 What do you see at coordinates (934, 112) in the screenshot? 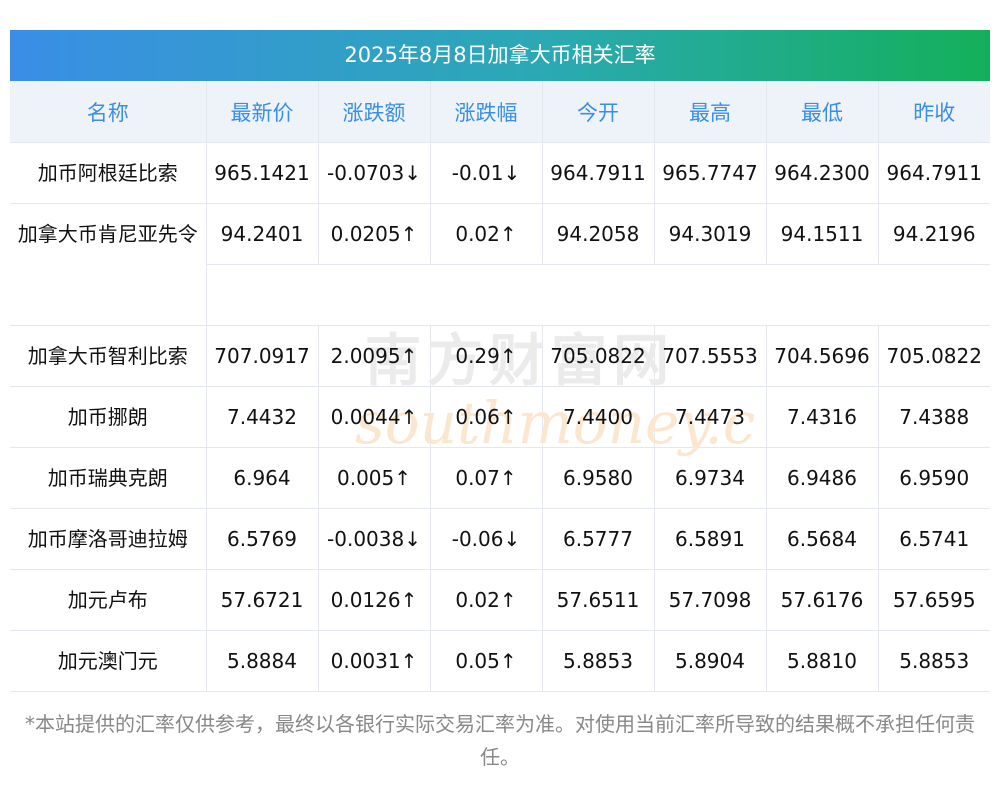
I see `column-header-prev-close: 昨收` at bounding box center [934, 112].